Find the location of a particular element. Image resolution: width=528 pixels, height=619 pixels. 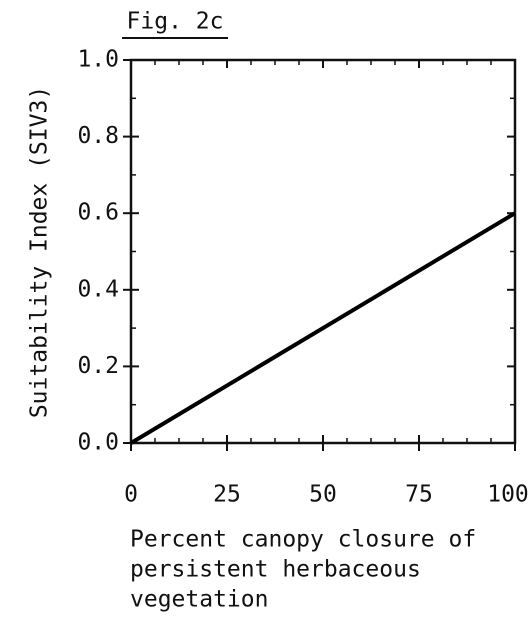

x-axis-label: vegetation is located at coordinates (199, 600).